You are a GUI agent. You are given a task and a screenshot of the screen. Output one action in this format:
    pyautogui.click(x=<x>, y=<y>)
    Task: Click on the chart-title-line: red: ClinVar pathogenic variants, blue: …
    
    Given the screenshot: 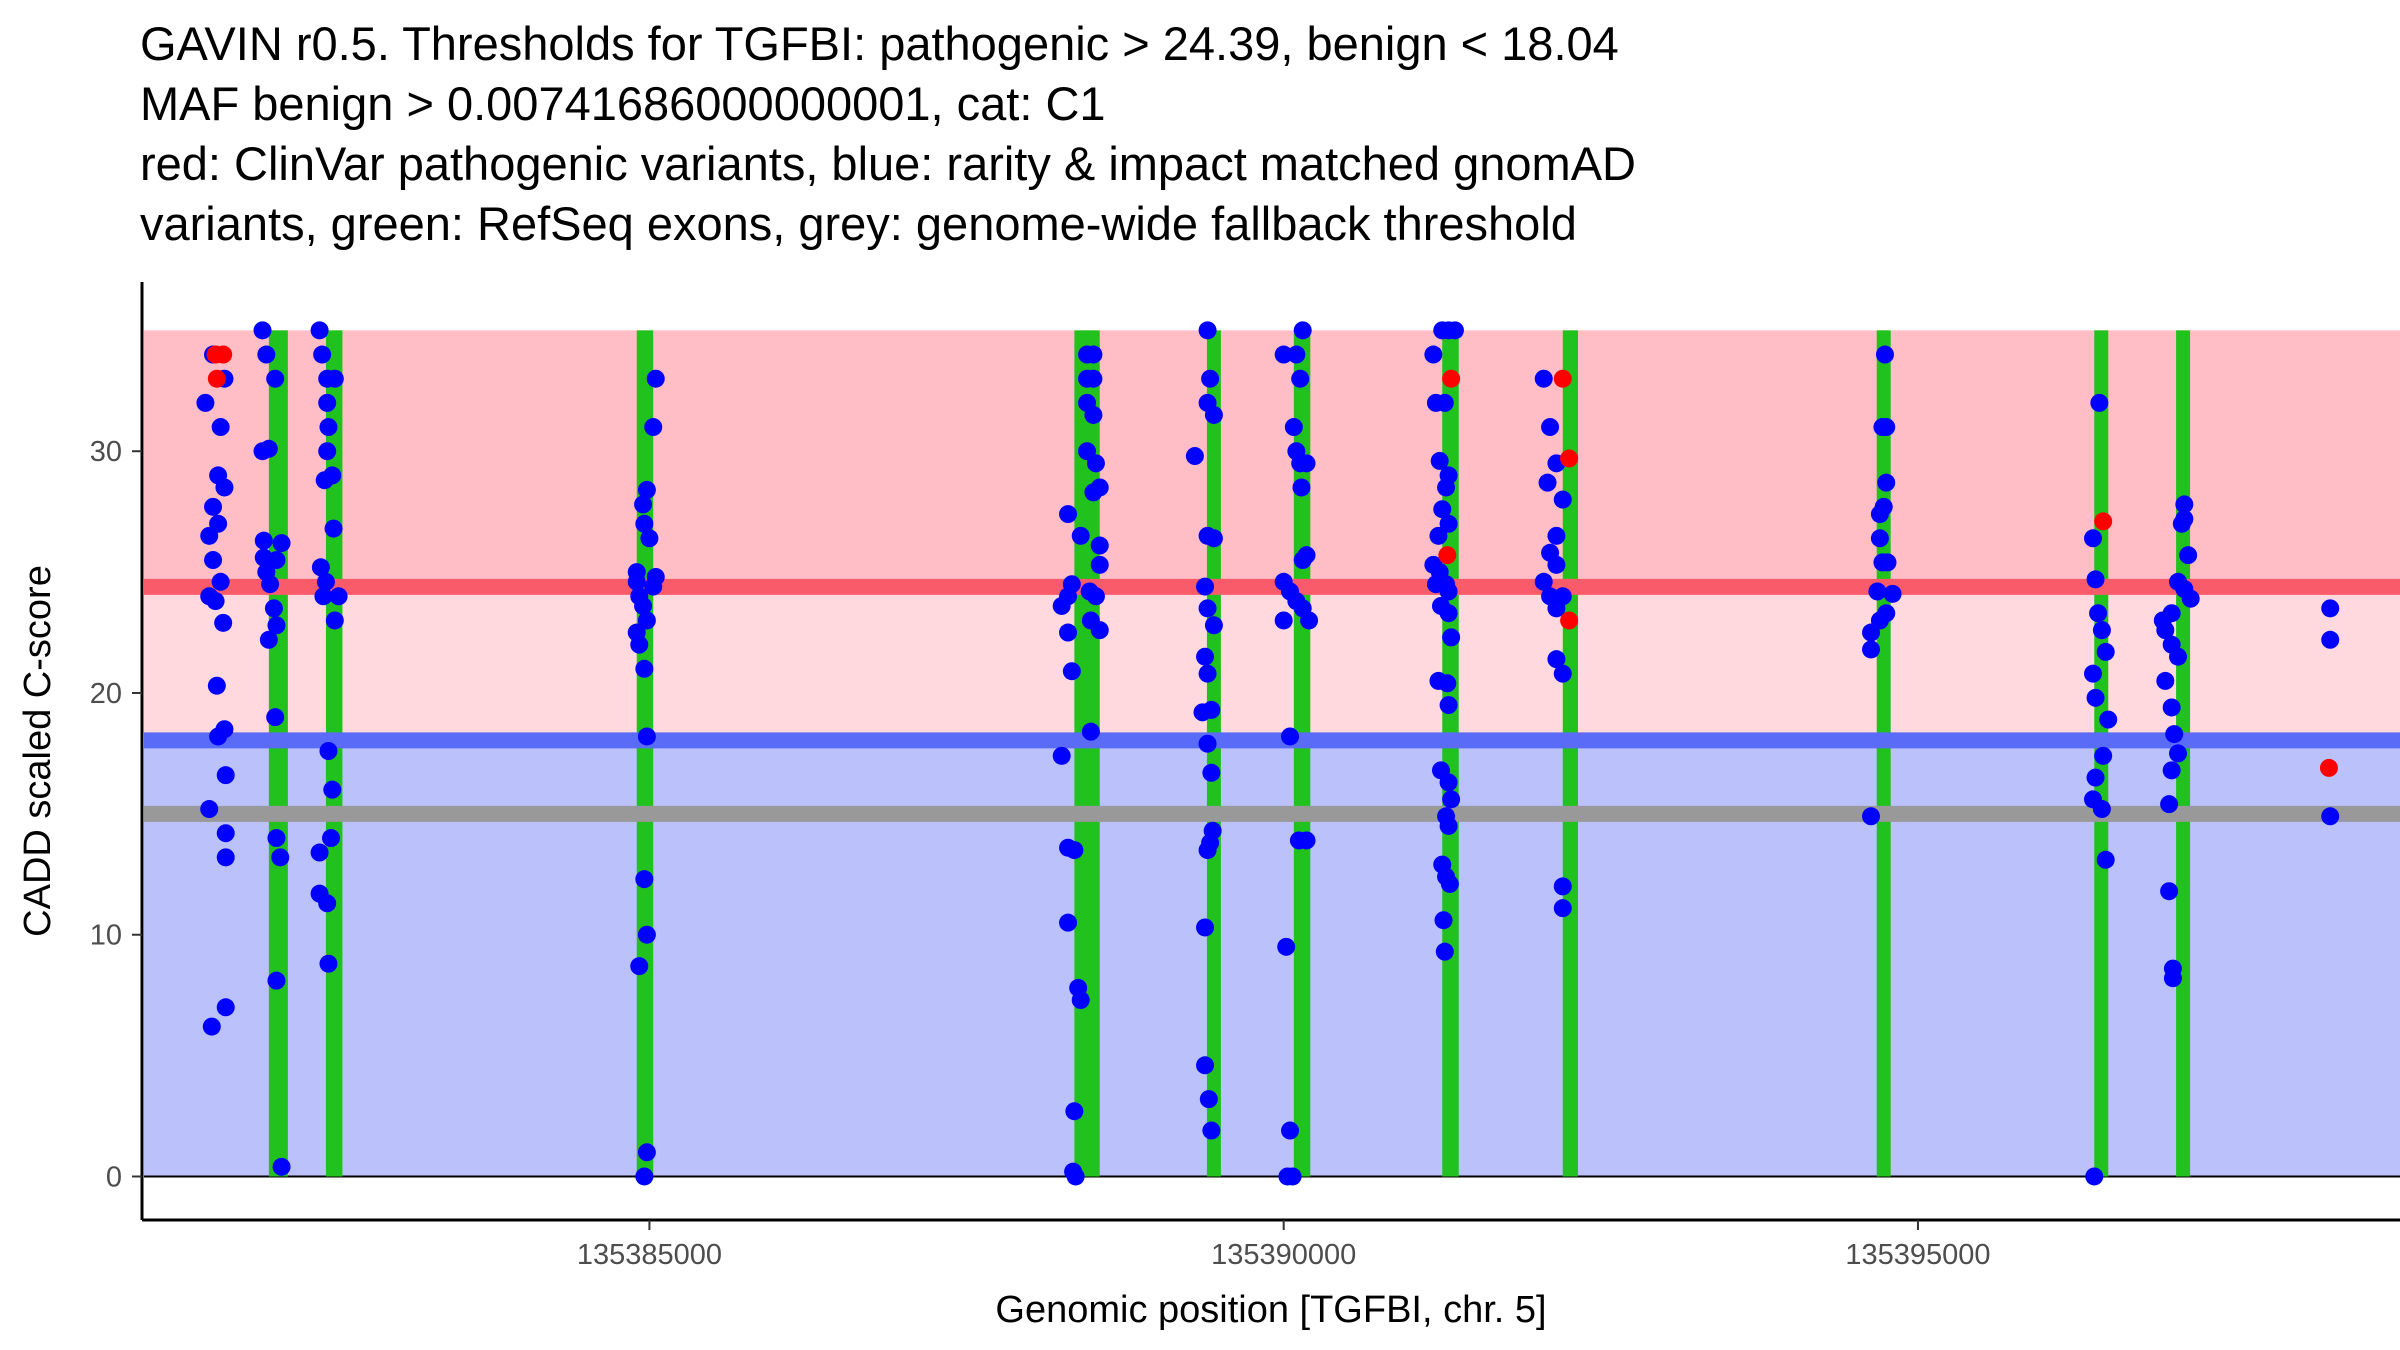 What is the action you would take?
    pyautogui.click(x=888, y=163)
    